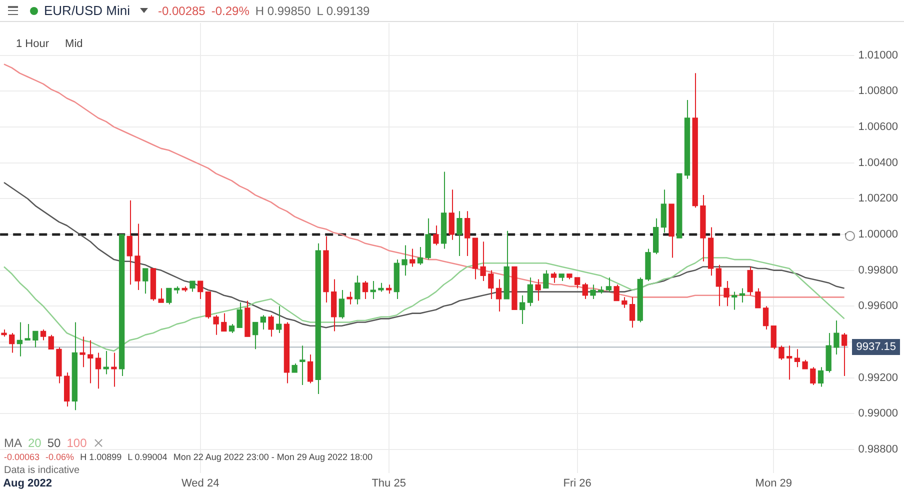 The height and width of the screenshot is (494, 904). I want to click on y-tick-label: 1.00800, so click(878, 91).